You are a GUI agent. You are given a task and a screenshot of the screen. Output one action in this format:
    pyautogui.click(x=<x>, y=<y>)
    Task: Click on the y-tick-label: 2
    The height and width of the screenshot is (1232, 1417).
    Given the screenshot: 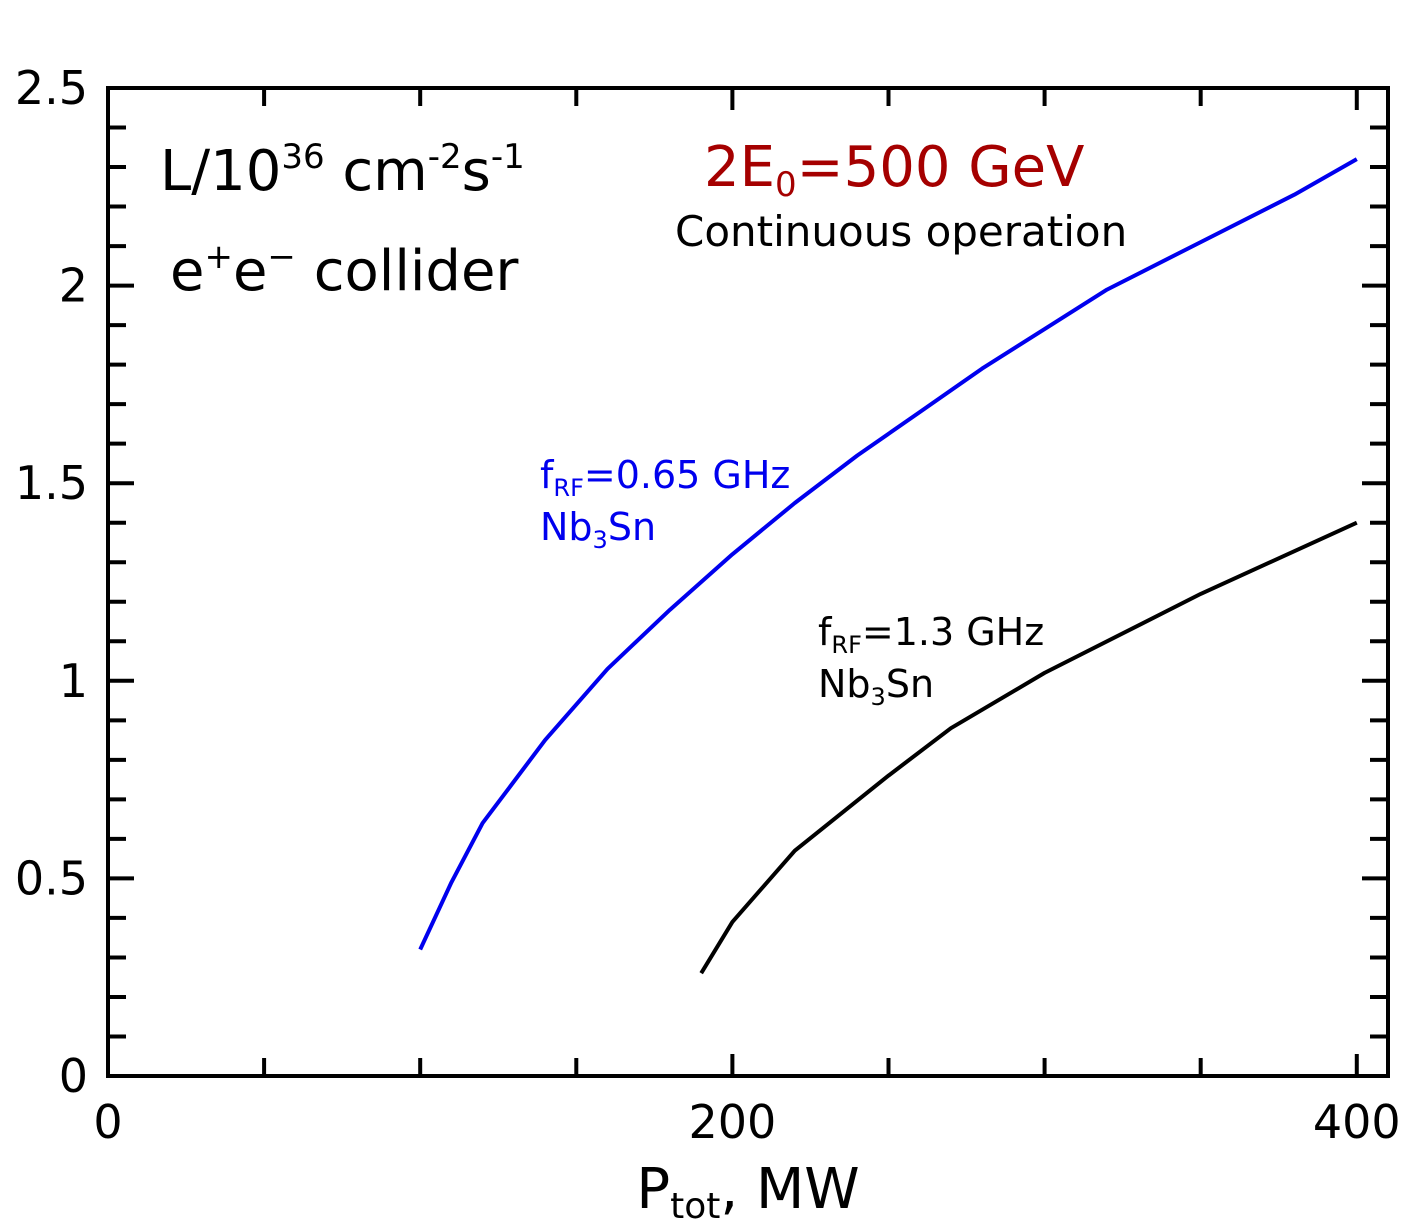 What is the action you would take?
    pyautogui.click(x=73, y=286)
    